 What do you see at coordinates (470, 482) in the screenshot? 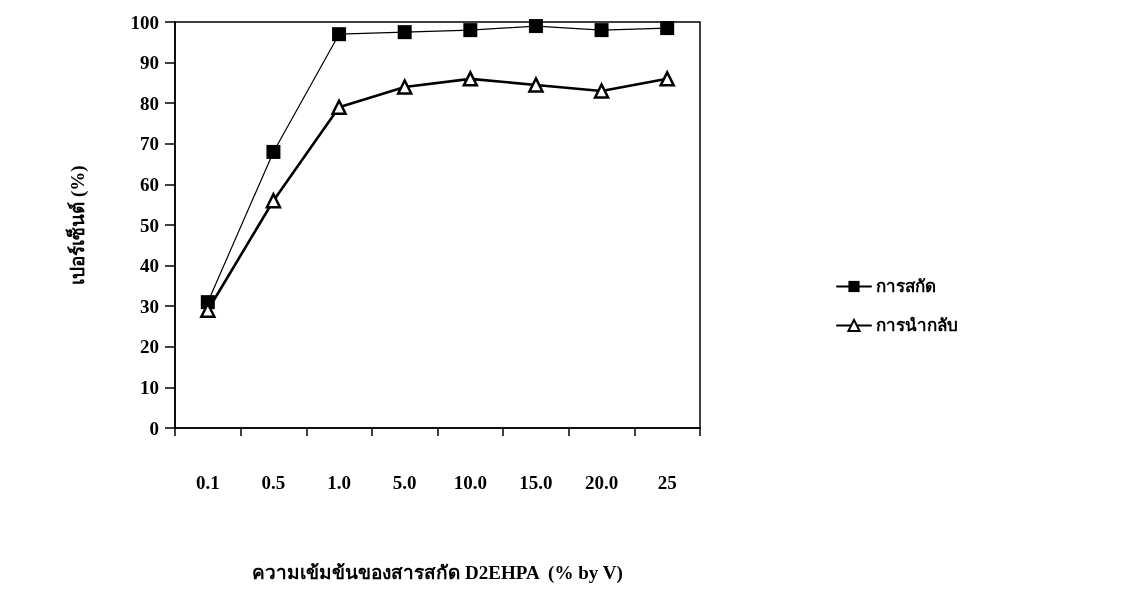
I see `x-tick-label: 10.0` at bounding box center [470, 482].